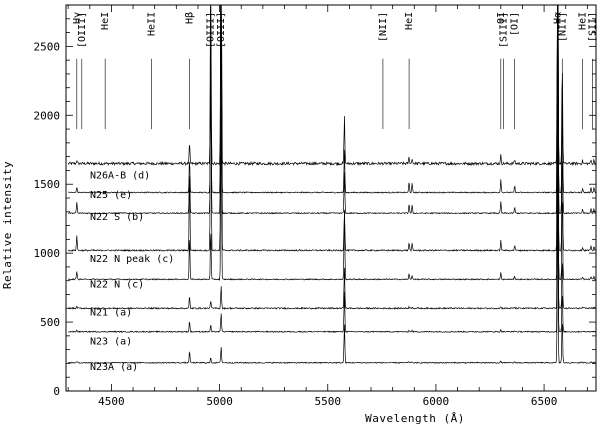 The image size is (600, 429). What do you see at coordinates (47, 184) in the screenshot?
I see `y-tick-label: 1500` at bounding box center [47, 184].